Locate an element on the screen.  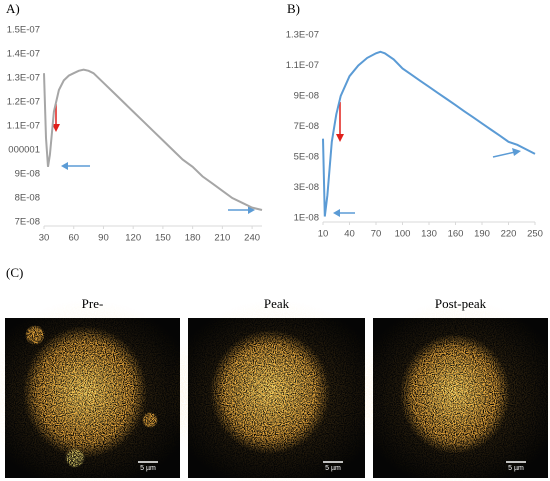
x-tick-label: 180 is located at coordinates (193, 238).